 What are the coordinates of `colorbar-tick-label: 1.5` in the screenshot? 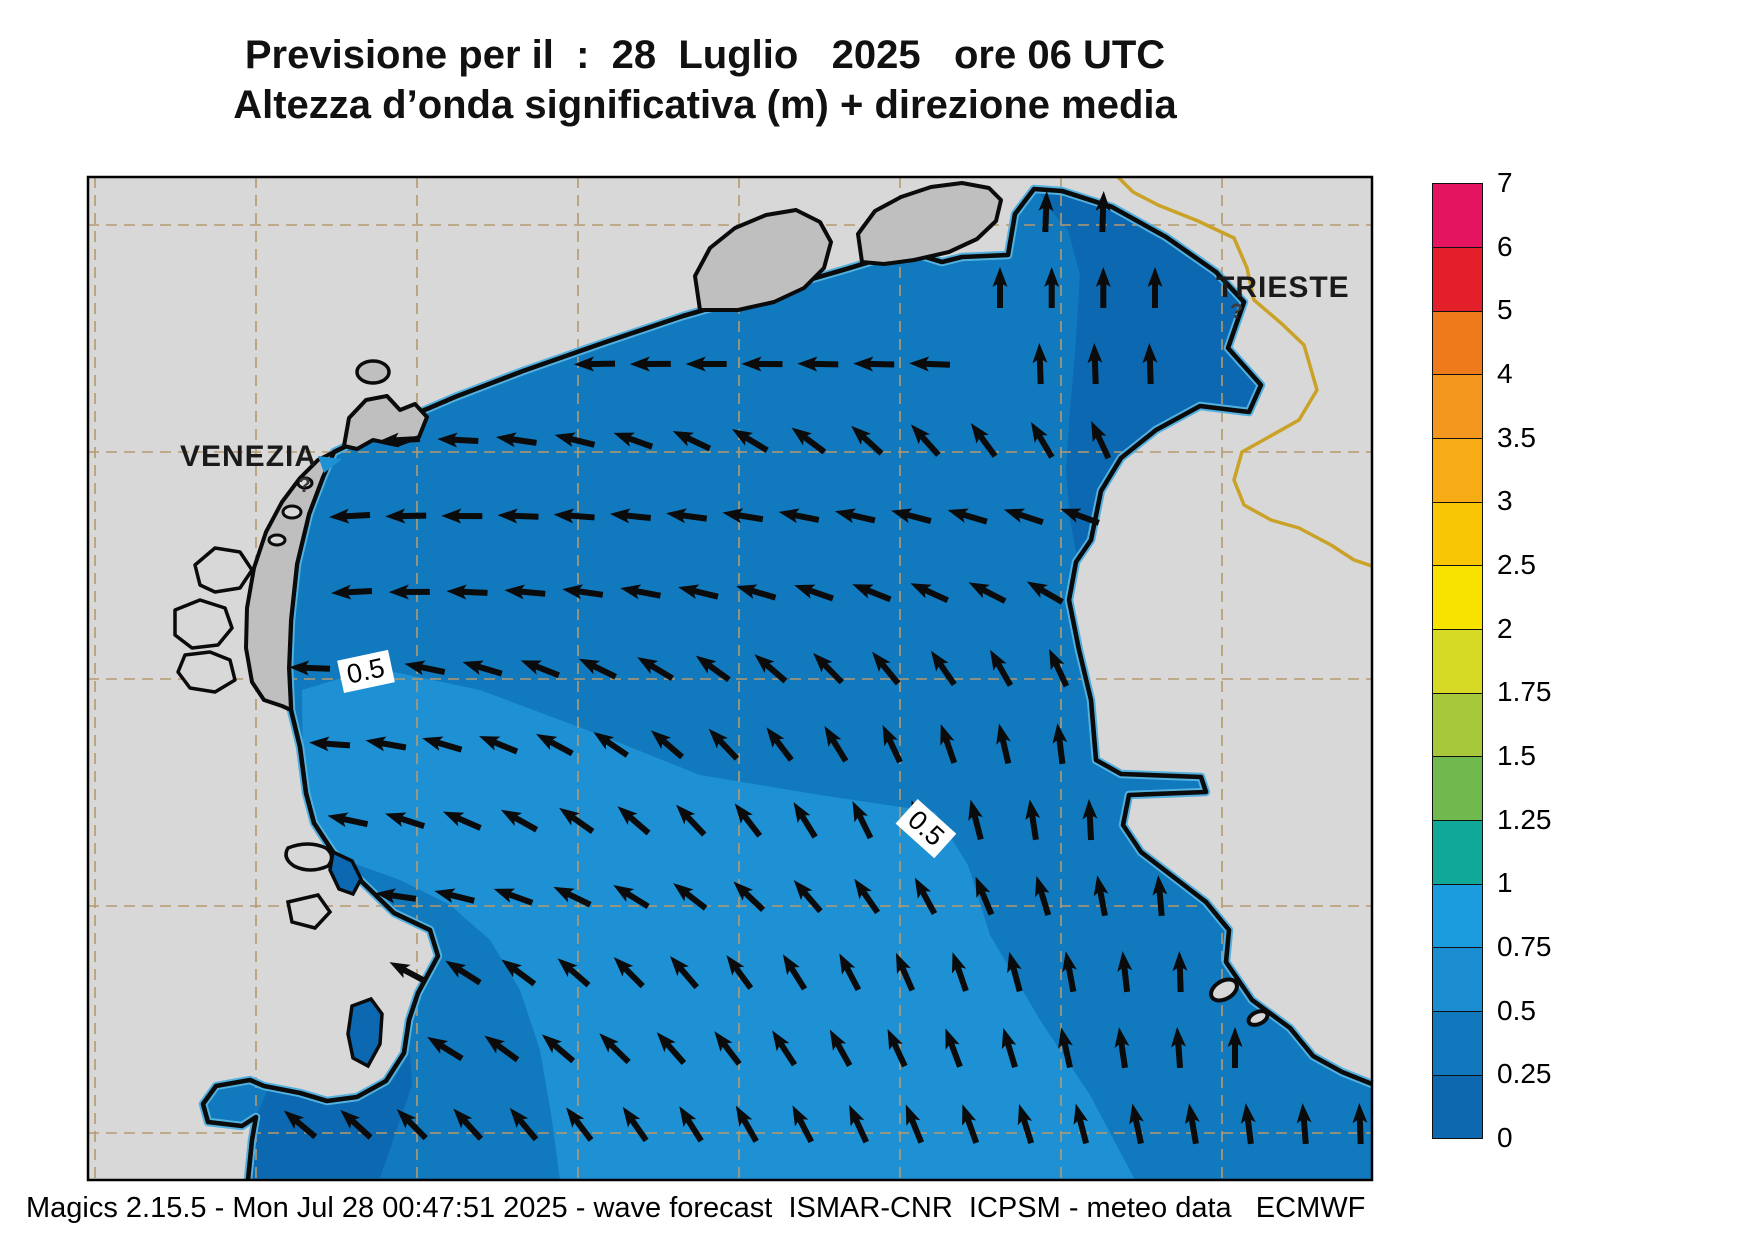 It's located at (1516, 755).